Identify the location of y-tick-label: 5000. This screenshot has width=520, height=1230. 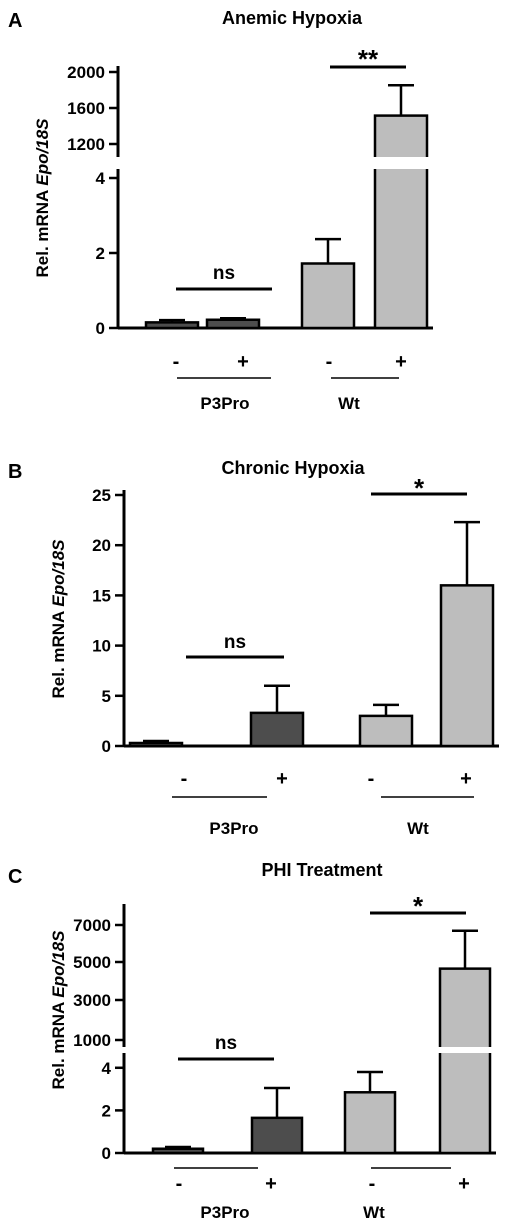
(92, 962).